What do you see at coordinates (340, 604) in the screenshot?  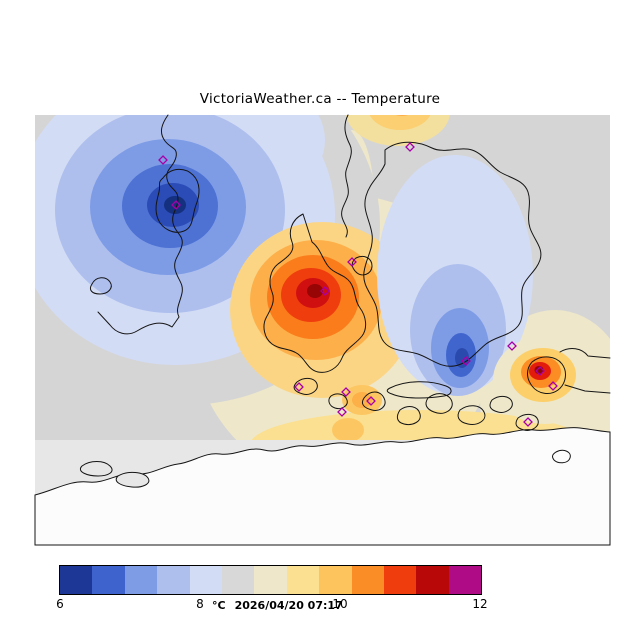 I see `colorbar-tick-10: 10` at bounding box center [340, 604].